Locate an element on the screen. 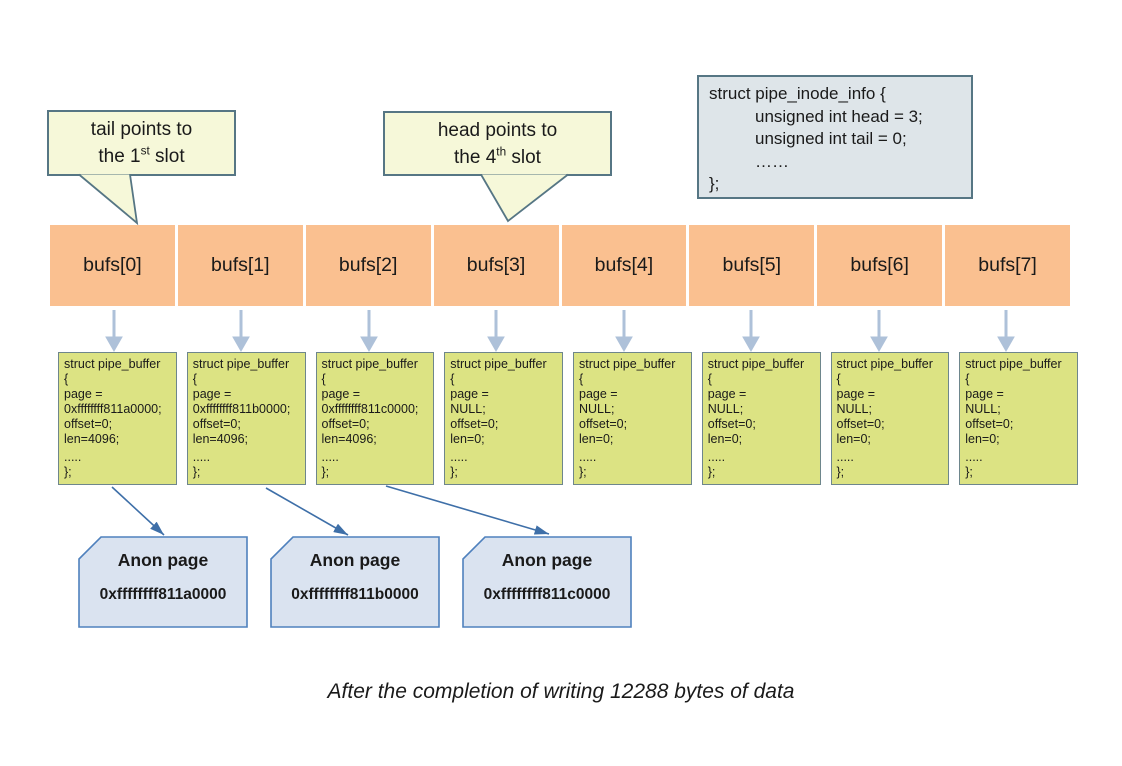 The height and width of the screenshot is (766, 1122). callout-line2: the 4th slot is located at coordinates (497, 156).